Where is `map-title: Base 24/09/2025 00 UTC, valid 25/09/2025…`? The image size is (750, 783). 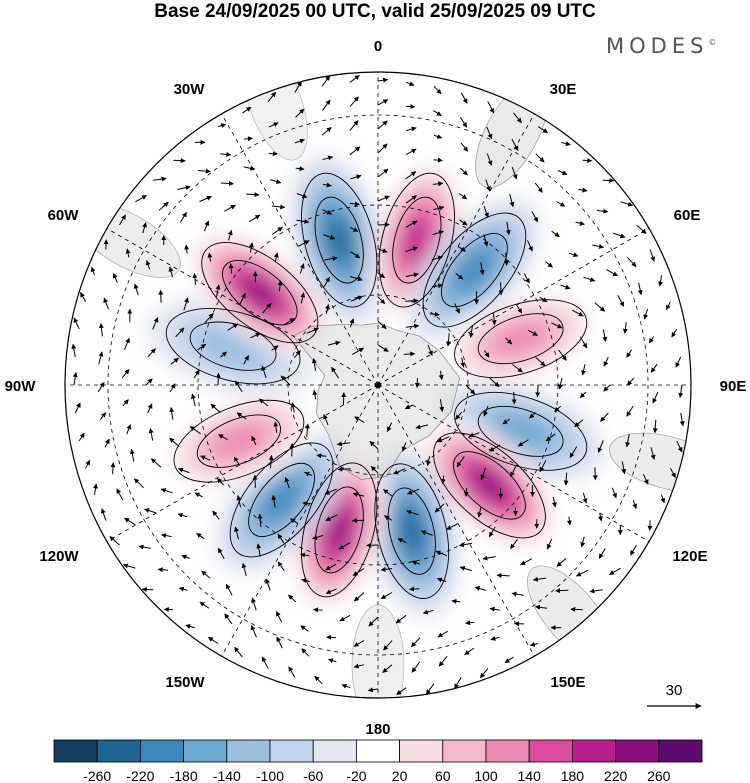
map-title: Base 24/09/2025 00 UTC, valid 25/09/2025… is located at coordinates (375, 11).